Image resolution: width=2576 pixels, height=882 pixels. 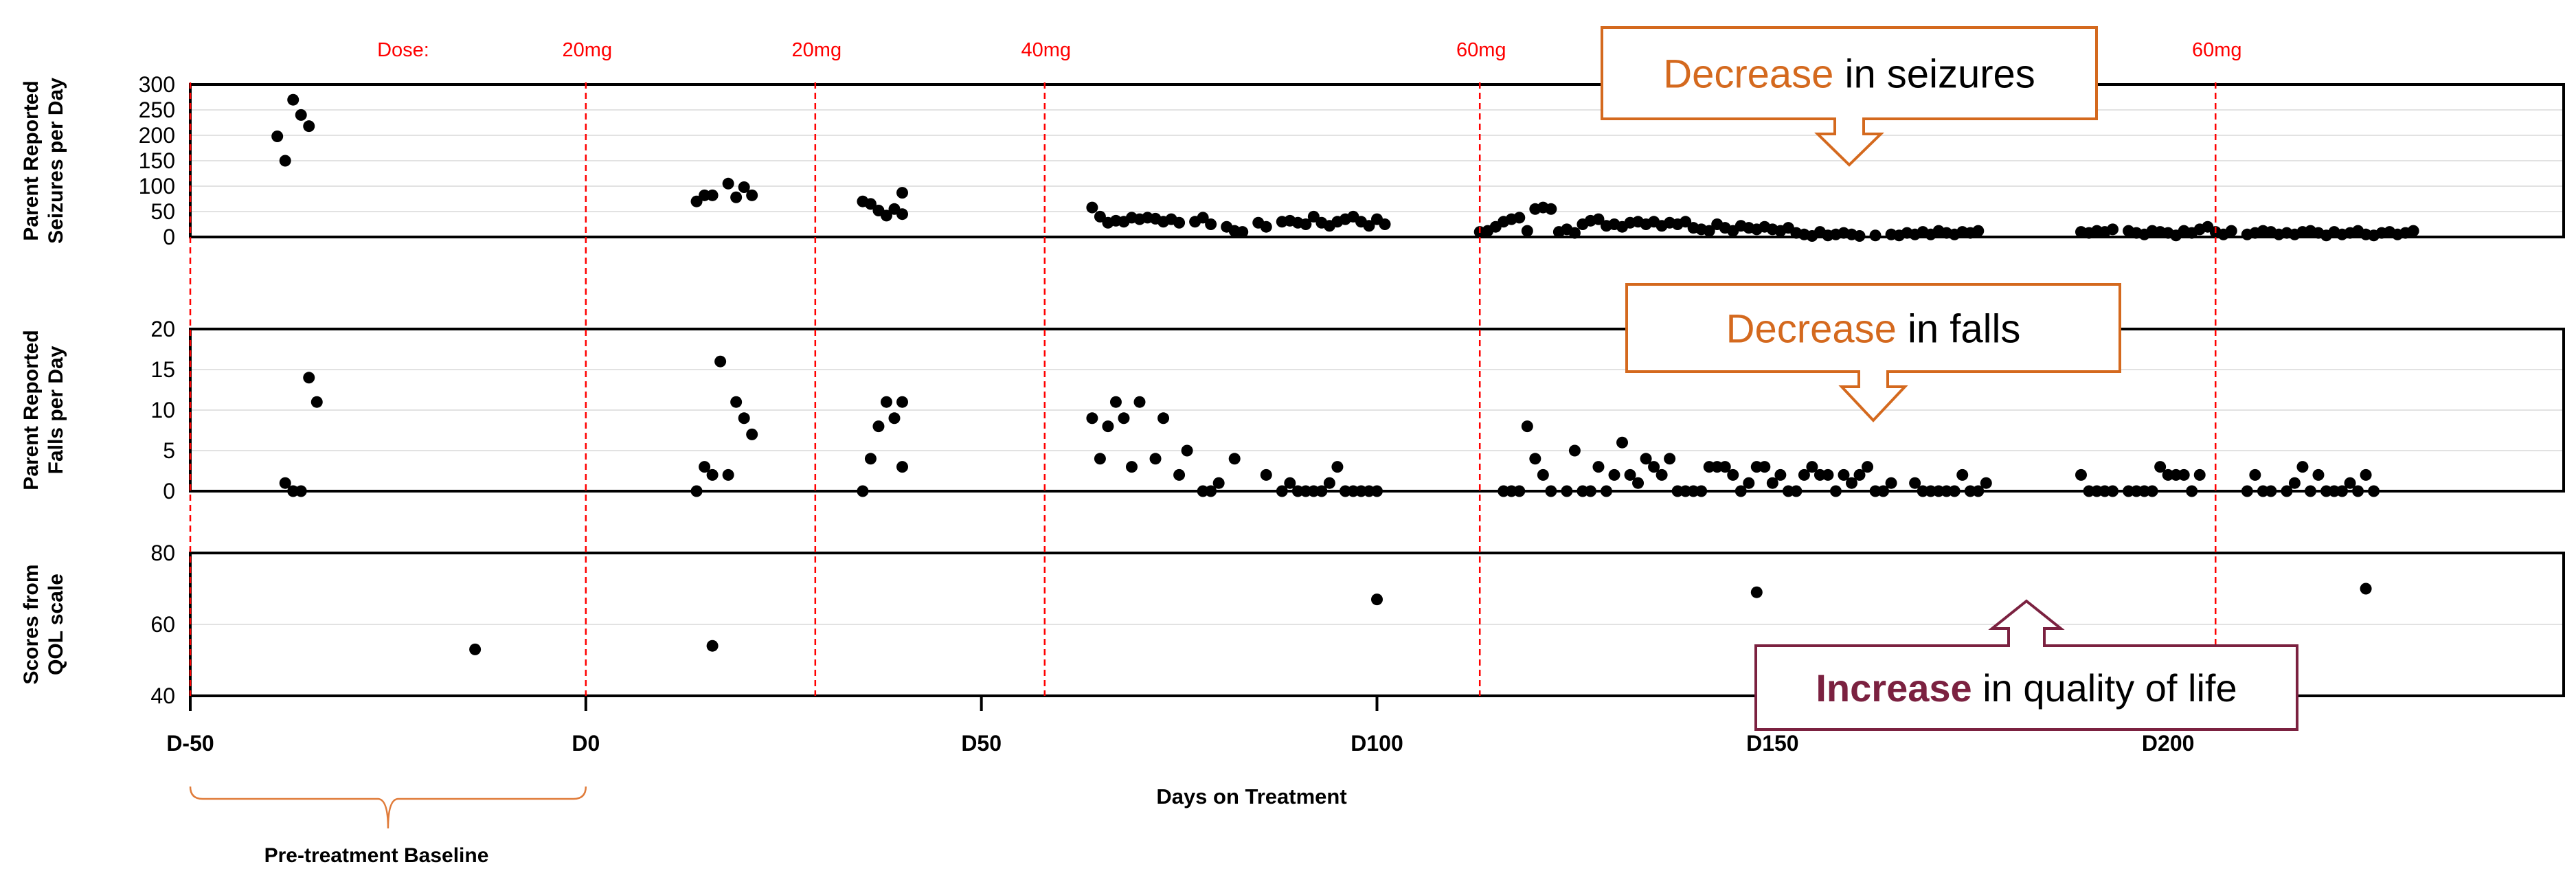 What do you see at coordinates (162, 369) in the screenshot?
I see `y-tick-label: 15` at bounding box center [162, 369].